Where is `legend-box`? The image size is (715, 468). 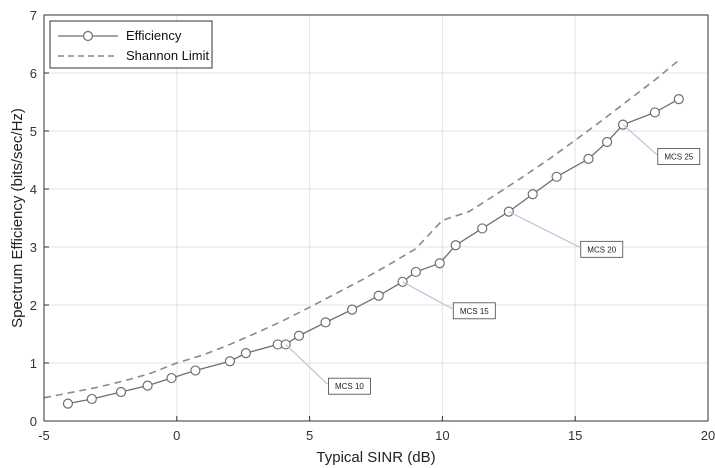
legend-box is located at coordinates (131, 44).